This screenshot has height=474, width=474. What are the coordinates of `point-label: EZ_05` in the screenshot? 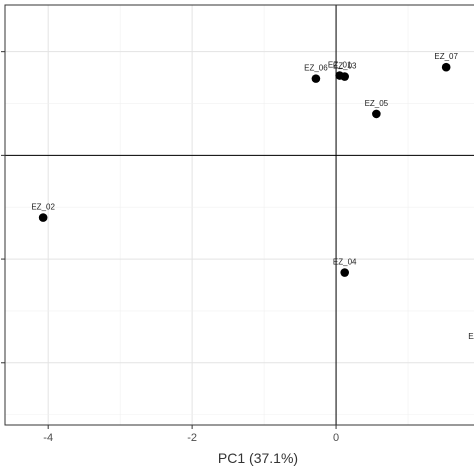 It's located at (377, 103).